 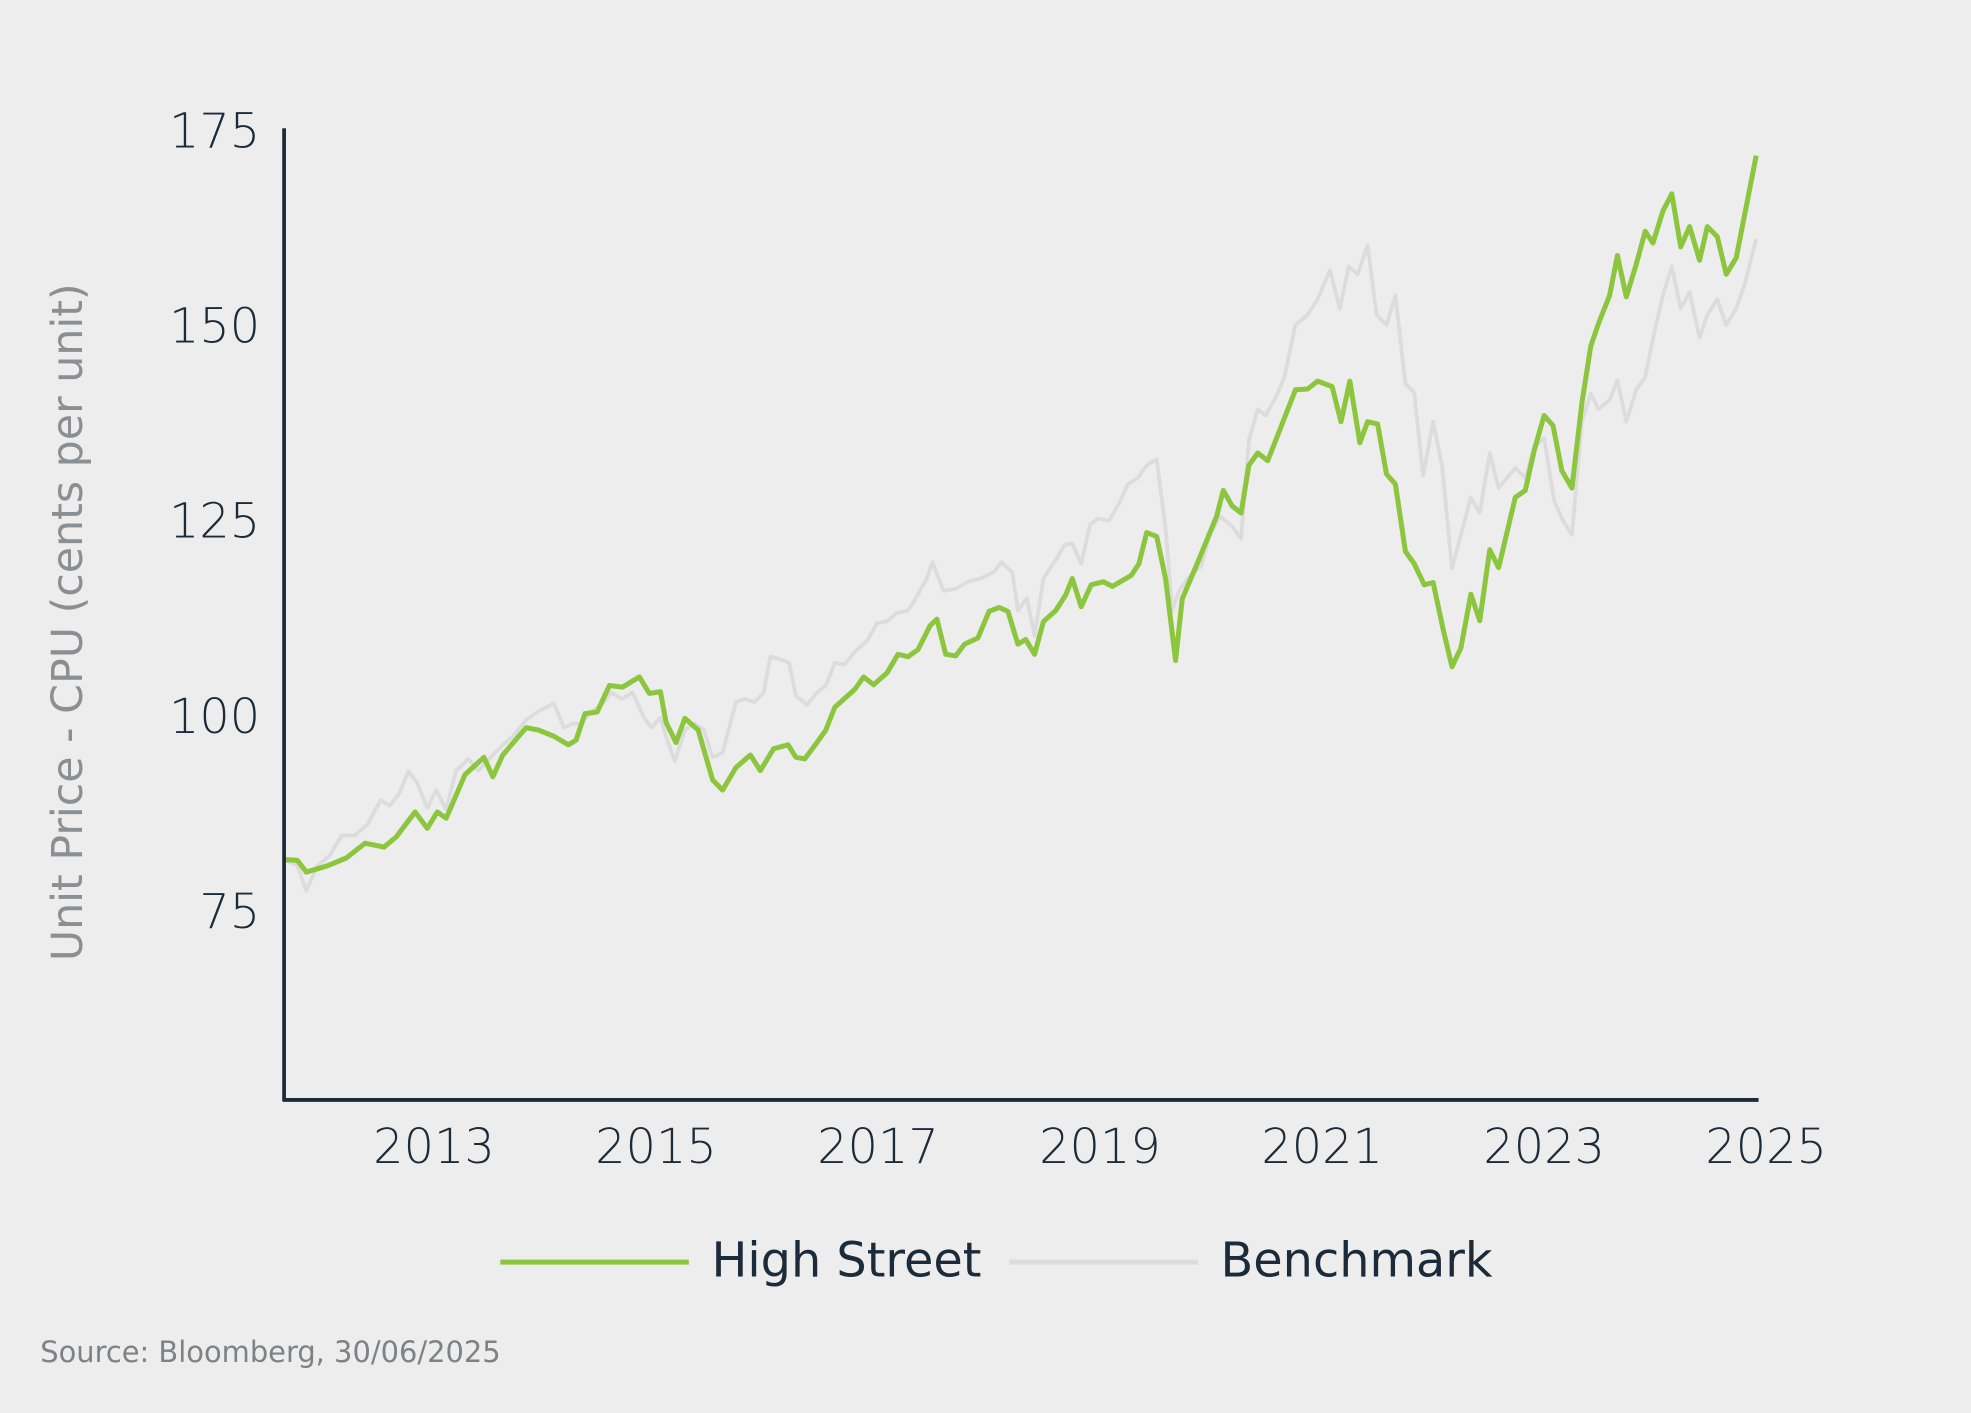 I want to click on x-tick-label: 2019, so click(x=1100, y=1147).